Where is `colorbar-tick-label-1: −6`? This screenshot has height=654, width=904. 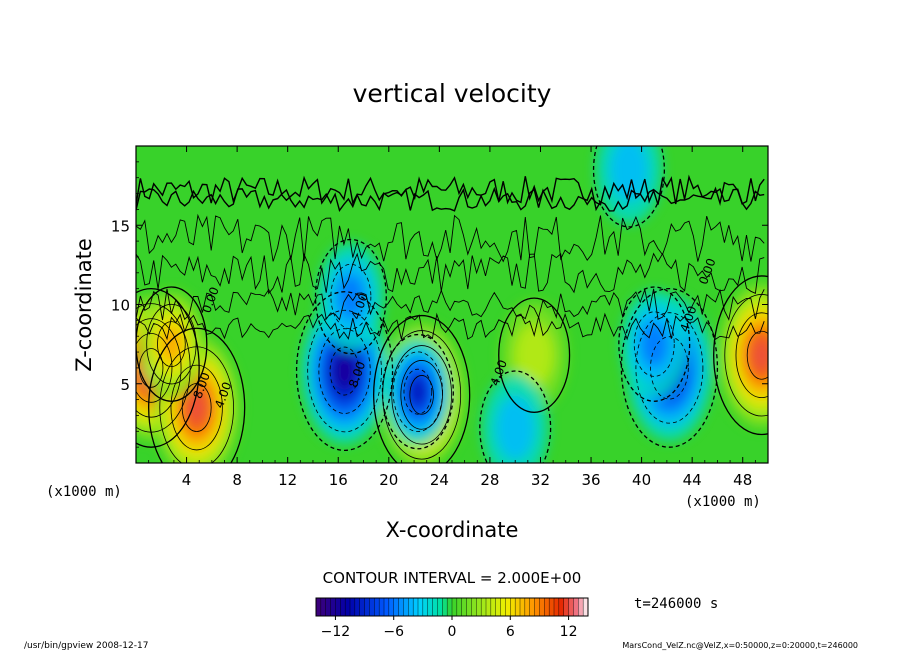 colorbar-tick-label-1: −6 is located at coordinates (393, 632).